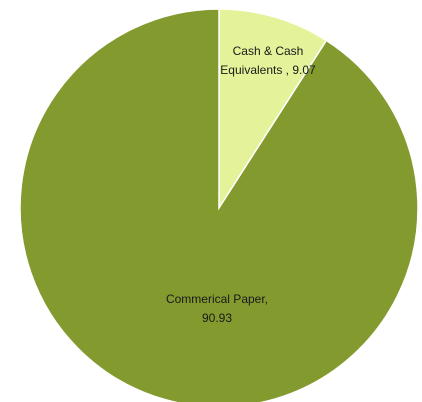 The width and height of the screenshot is (422, 402). Describe the element at coordinates (217, 299) in the screenshot. I see `slice-label-commercial-paper-line1: Commerical Paper,` at that location.